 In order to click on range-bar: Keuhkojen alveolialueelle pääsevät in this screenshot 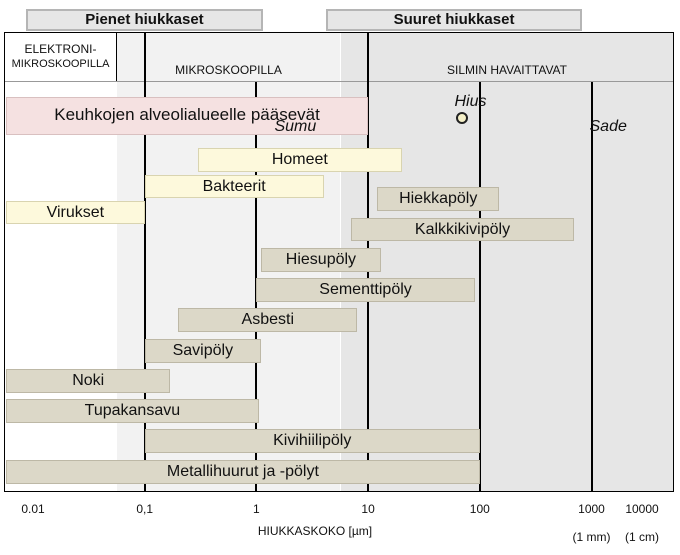, I will do `click(187, 116)`.